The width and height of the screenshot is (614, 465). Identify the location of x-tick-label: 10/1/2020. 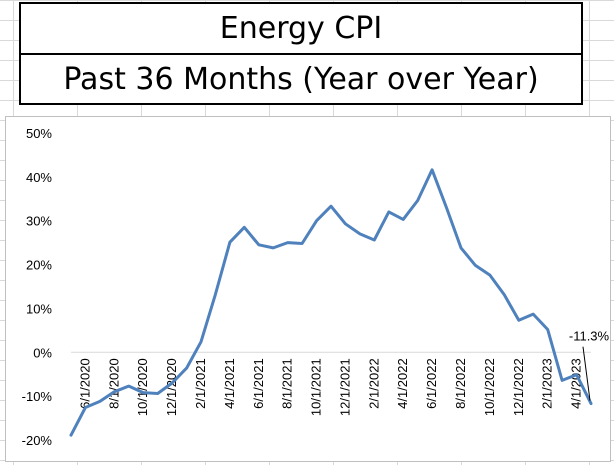
(142, 387).